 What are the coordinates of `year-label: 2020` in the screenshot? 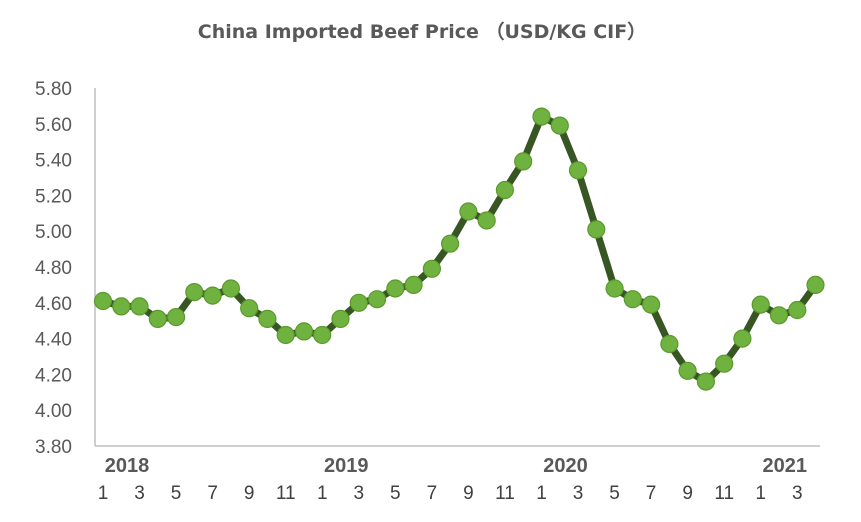 It's located at (565, 466).